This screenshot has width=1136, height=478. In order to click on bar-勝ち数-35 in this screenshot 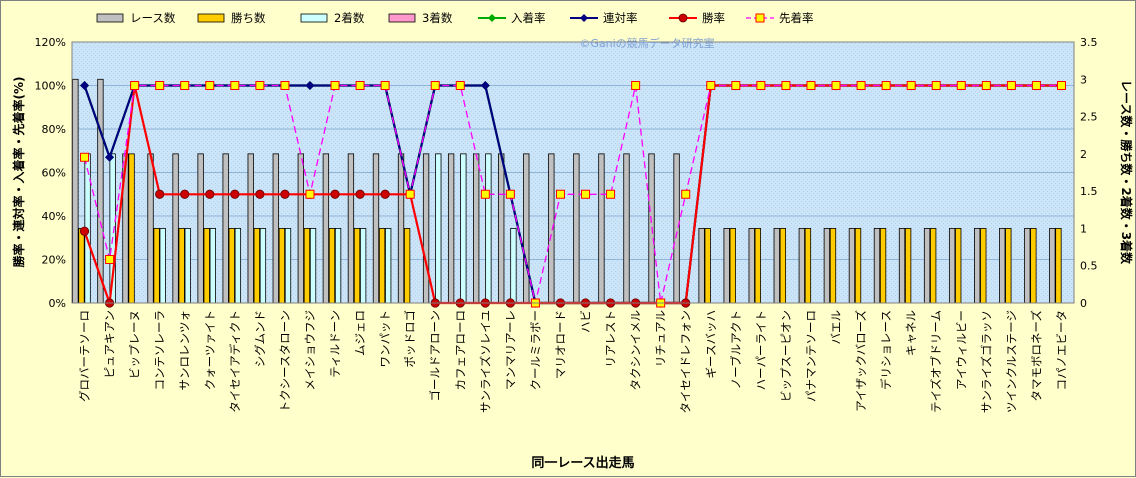, I will do `click(958, 266)`.